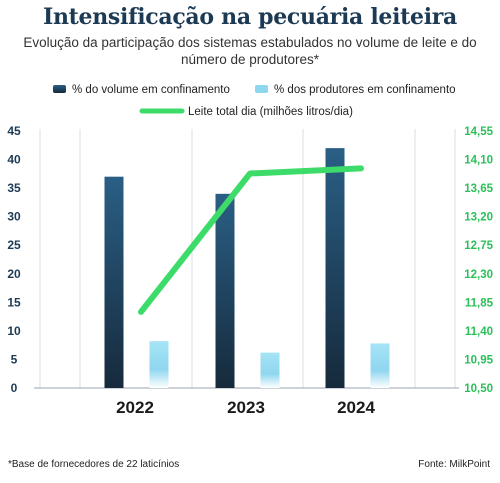 Image resolution: width=500 pixels, height=483 pixels. Describe the element at coordinates (479, 332) in the screenshot. I see `right-axis-tick-label: 11,40` at that location.